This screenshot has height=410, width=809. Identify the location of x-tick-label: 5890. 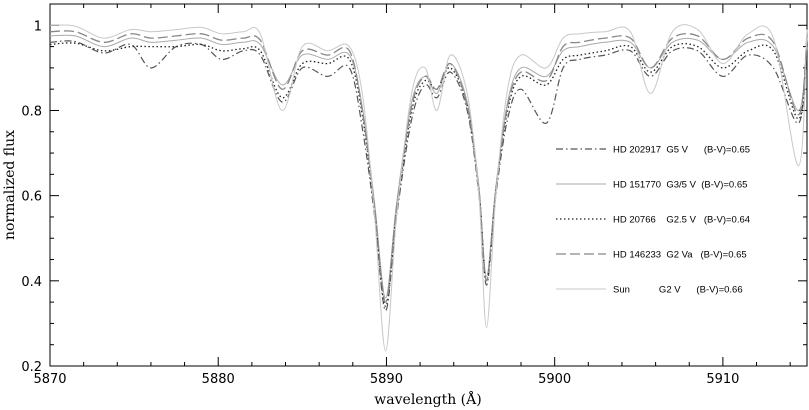
(386, 379).